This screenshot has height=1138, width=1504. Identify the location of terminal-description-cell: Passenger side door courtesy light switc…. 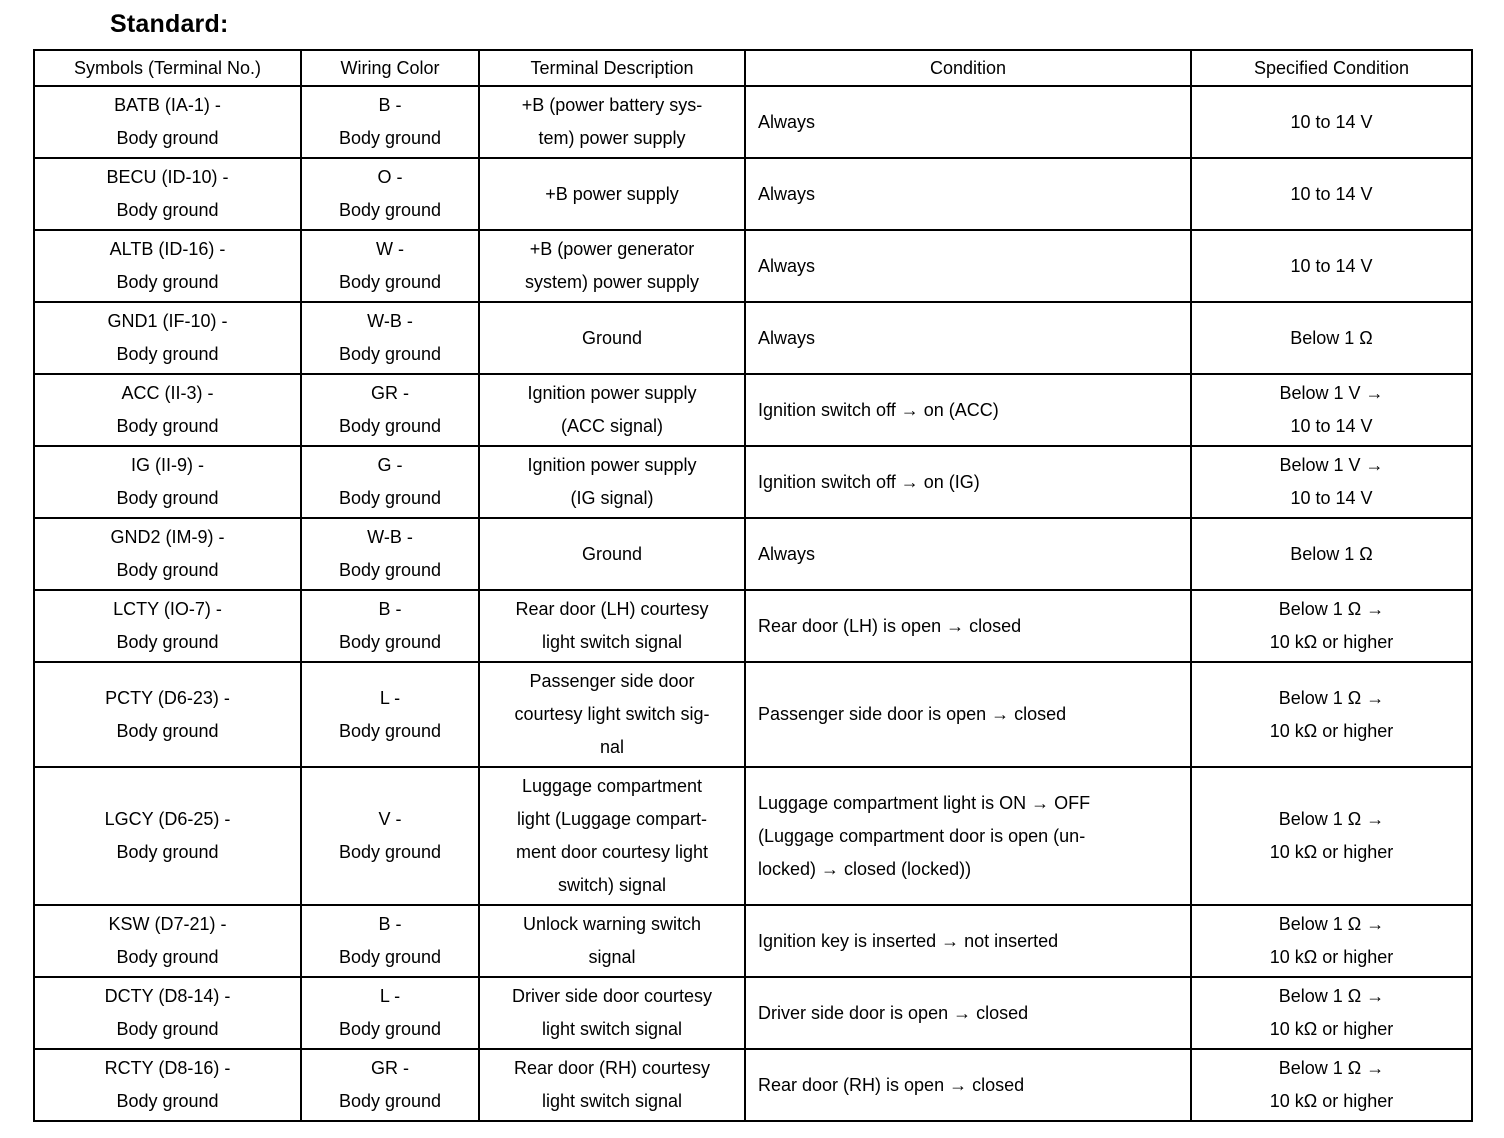
(612, 714).